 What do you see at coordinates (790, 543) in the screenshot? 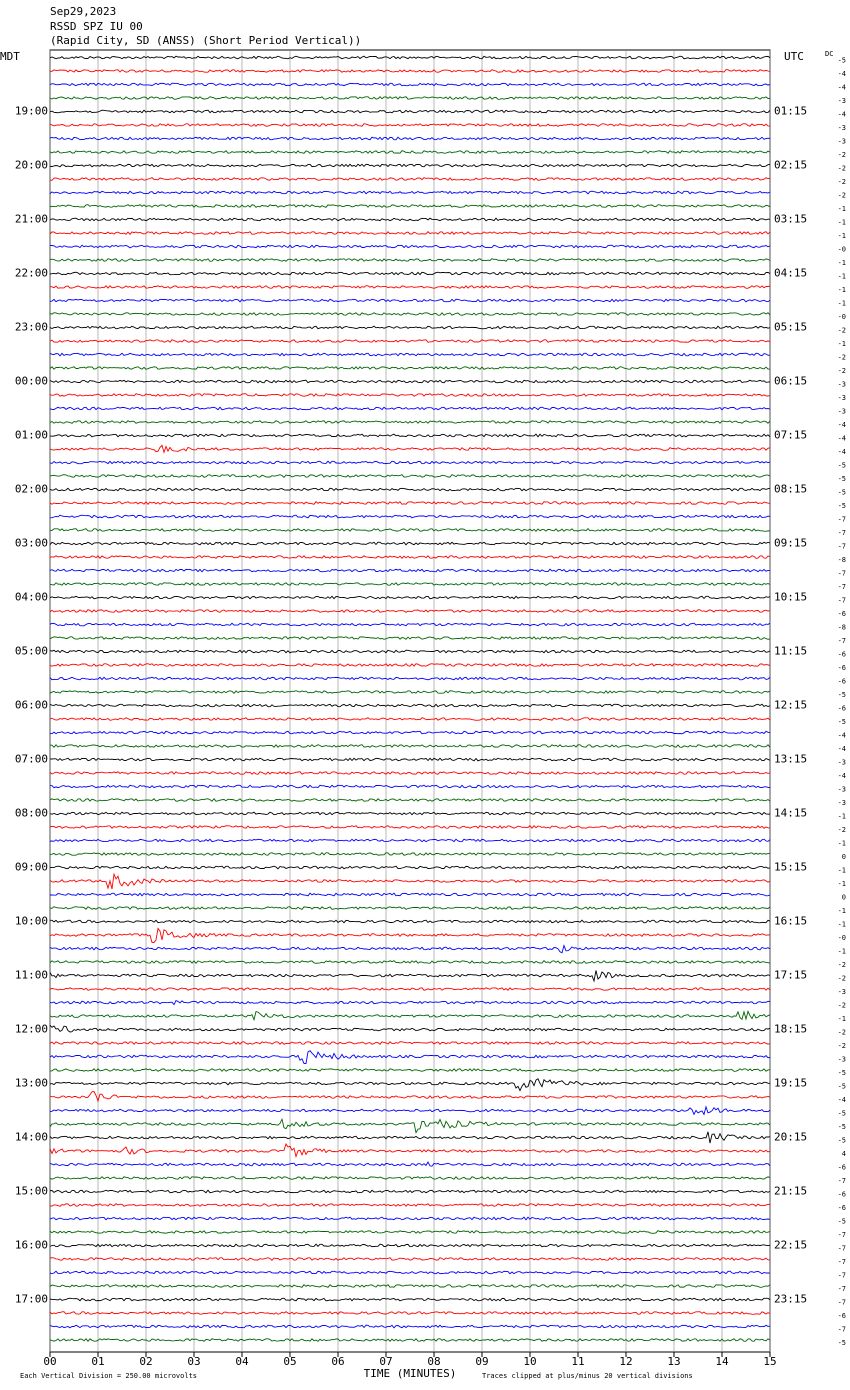
I see `right-time-label: 09:15` at bounding box center [790, 543].